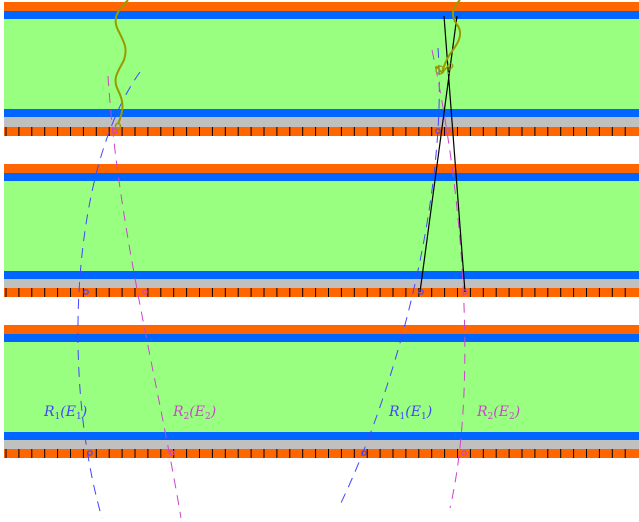 Image resolution: width=639 pixels, height=522 pixels. Describe the element at coordinates (451, 36) in the screenshot. I see `particle-wave-right` at that location.